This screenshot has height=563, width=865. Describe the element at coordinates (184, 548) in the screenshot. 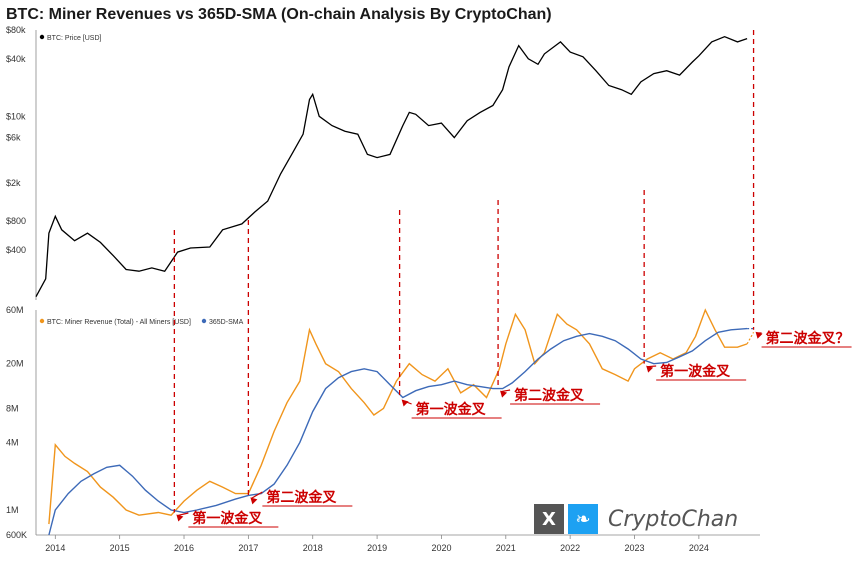

I see `x-tick-label: 2016` at that location.